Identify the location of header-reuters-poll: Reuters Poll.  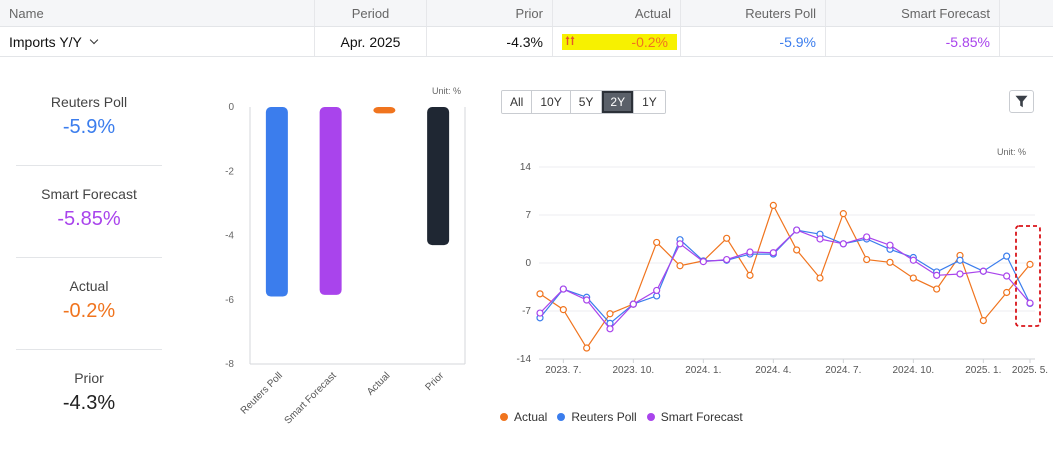
(753, 13).